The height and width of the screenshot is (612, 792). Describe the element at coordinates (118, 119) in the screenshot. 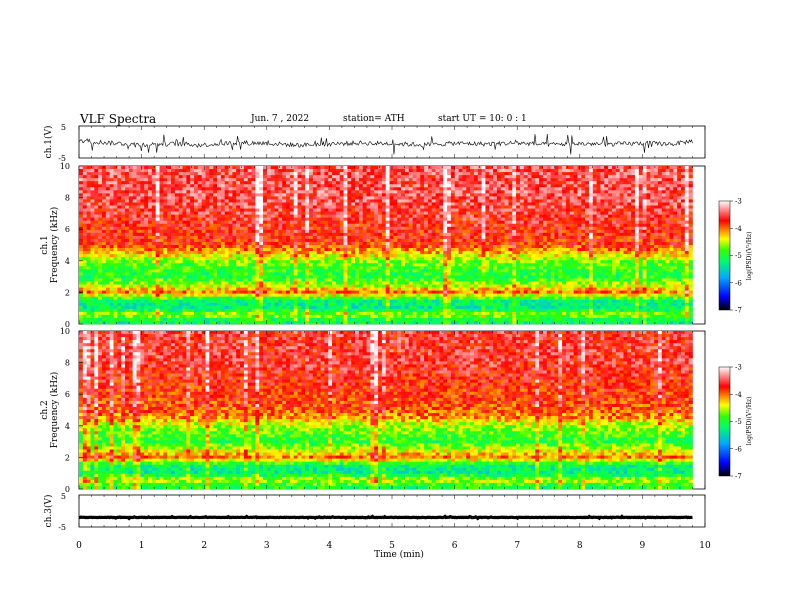

I see `chart-title: VLF Spectra` at that location.